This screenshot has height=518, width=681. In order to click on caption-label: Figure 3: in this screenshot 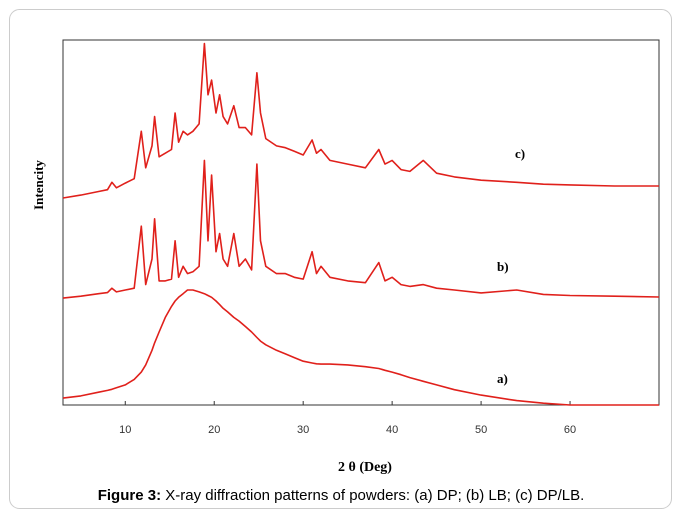, I will do `click(129, 495)`.